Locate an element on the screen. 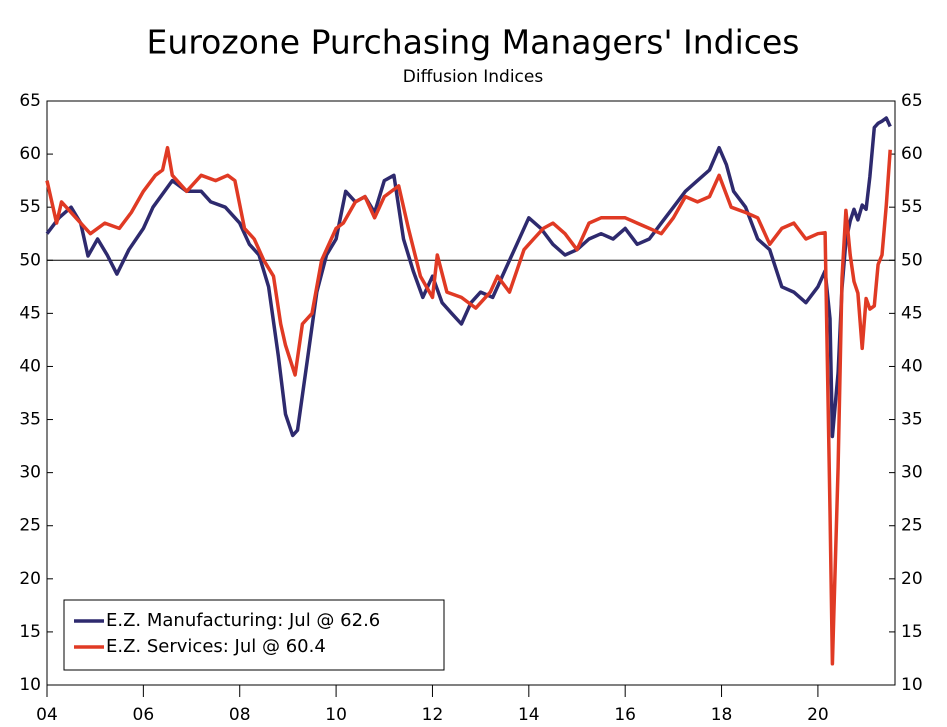  x-tick-label: 16 is located at coordinates (625, 715).